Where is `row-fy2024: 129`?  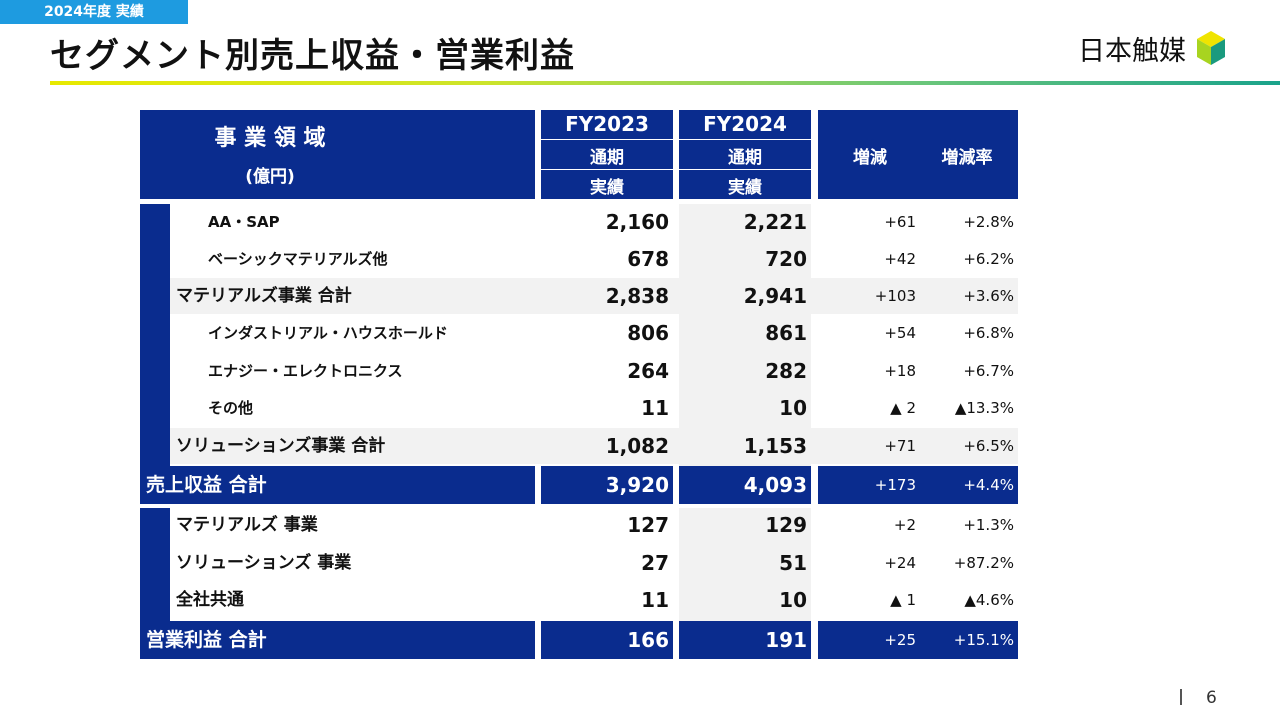 row-fy2024: 129 is located at coordinates (786, 525).